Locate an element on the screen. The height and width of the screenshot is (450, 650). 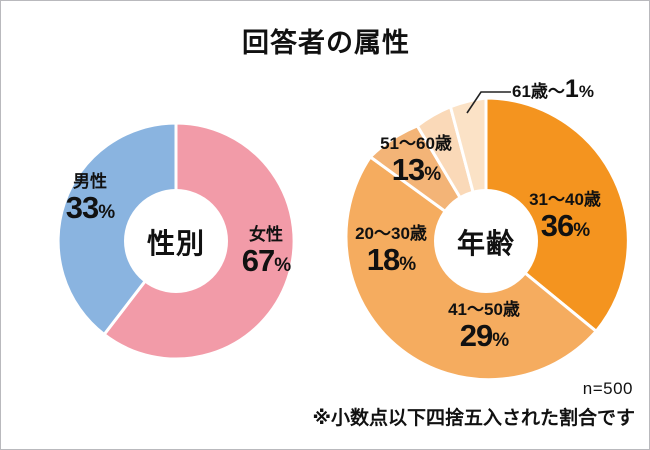
age-label-61-plus: 61歳〜1% is located at coordinates (553, 89).